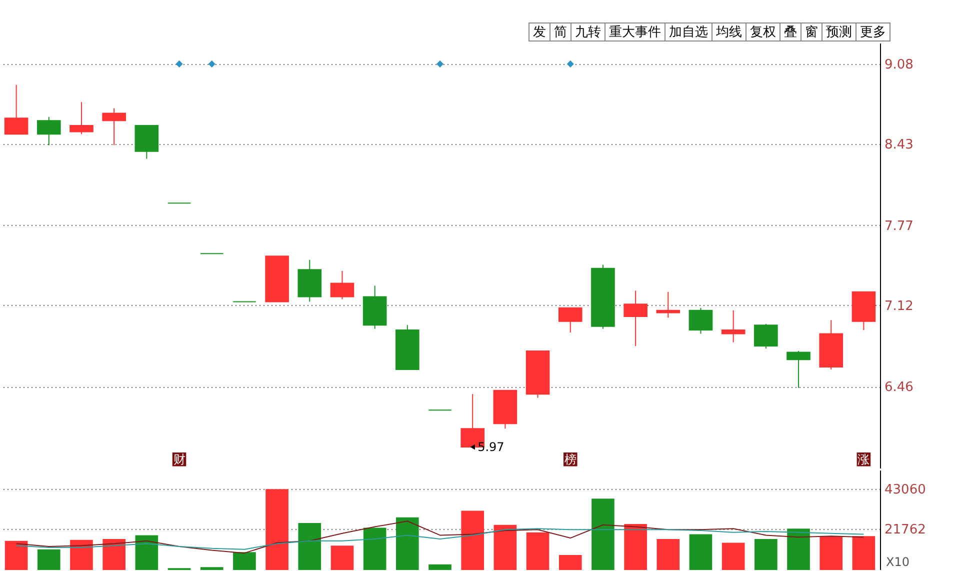 This screenshot has width=953, height=571. What do you see at coordinates (899, 226) in the screenshot?
I see `y-tick-label: 7.77` at bounding box center [899, 226].